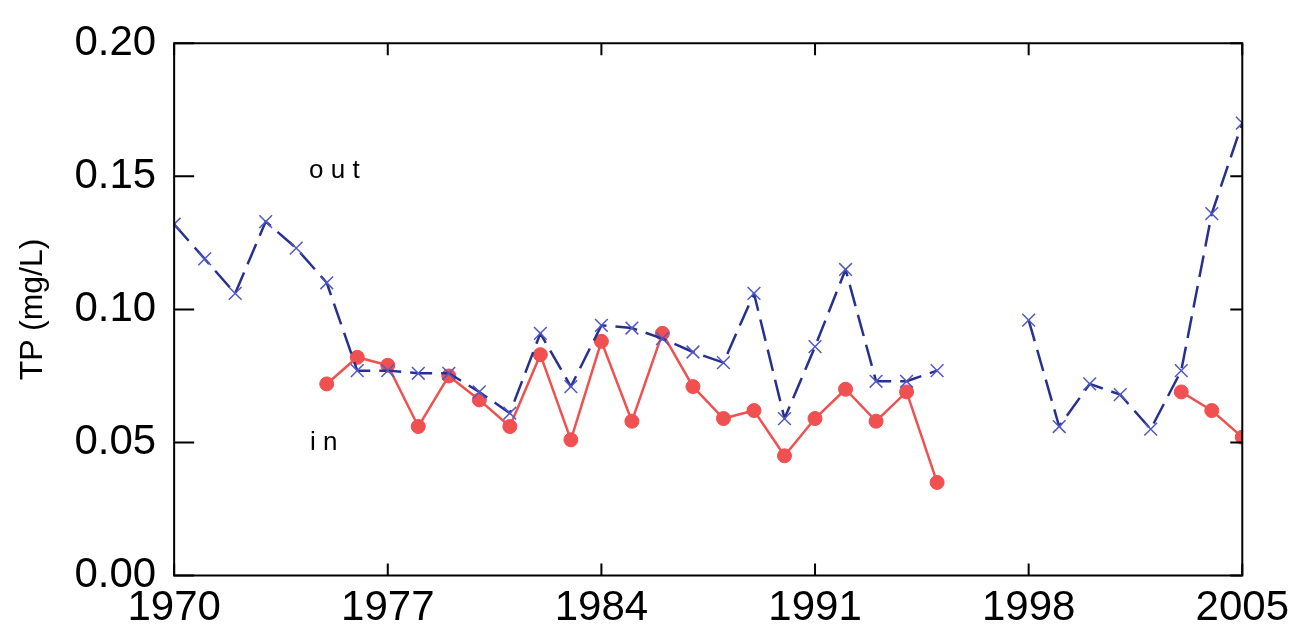 Image resolution: width=1297 pixels, height=642 pixels. Describe the element at coordinates (323, 440) in the screenshot. I see `annotation: i n` at that location.